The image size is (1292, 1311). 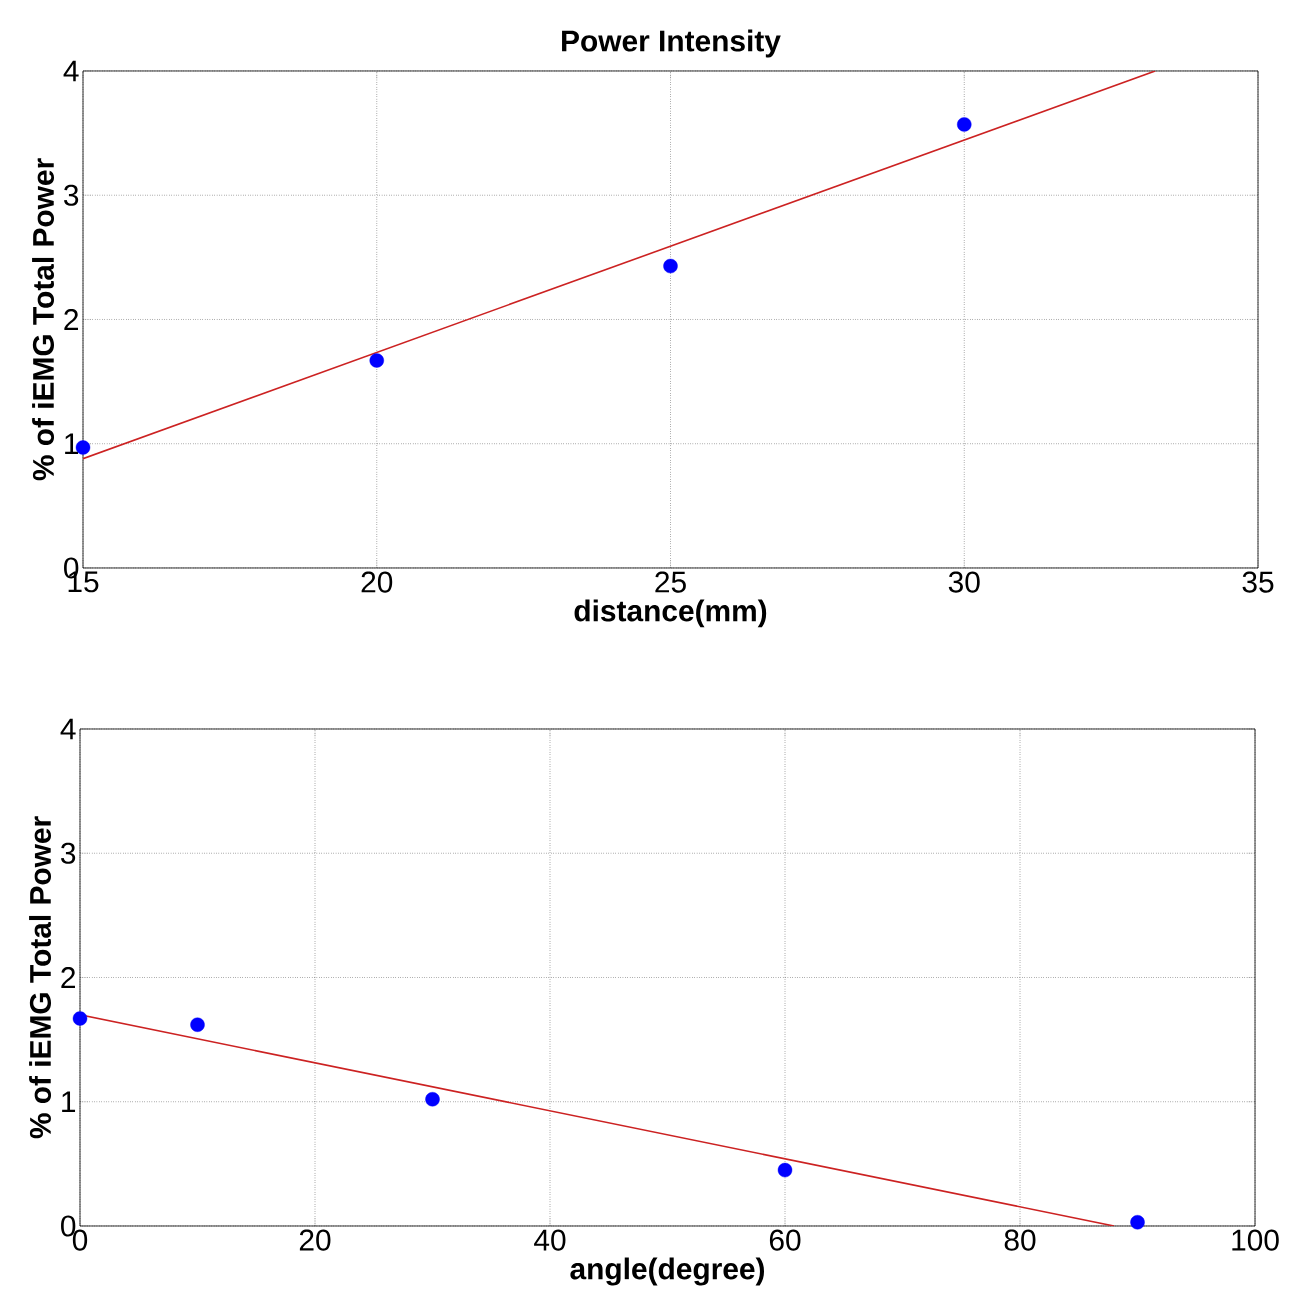 What do you see at coordinates (1020, 1240) in the screenshot?
I see `x-tick-label: 80` at bounding box center [1020, 1240].